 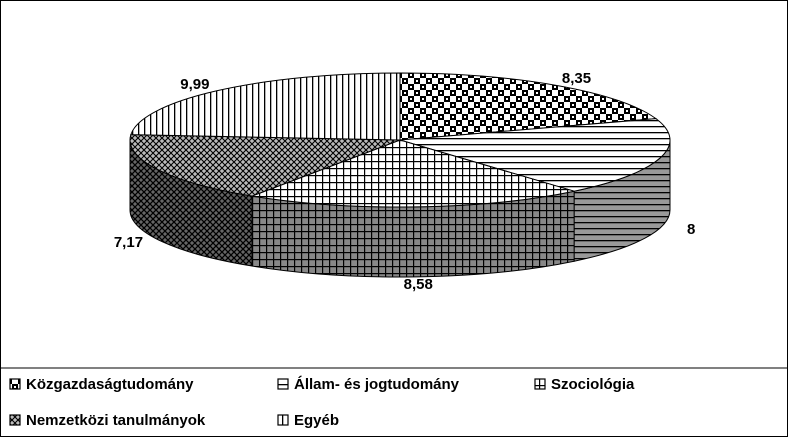 I want to click on data-label: 7,17, so click(x=128, y=242).